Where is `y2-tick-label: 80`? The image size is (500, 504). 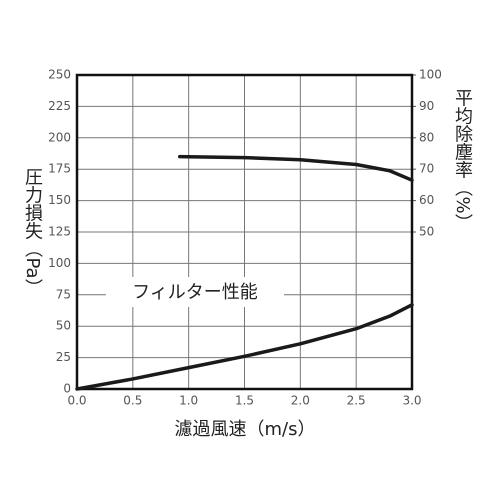 y2-tick-label: 80 is located at coordinates (426, 137).